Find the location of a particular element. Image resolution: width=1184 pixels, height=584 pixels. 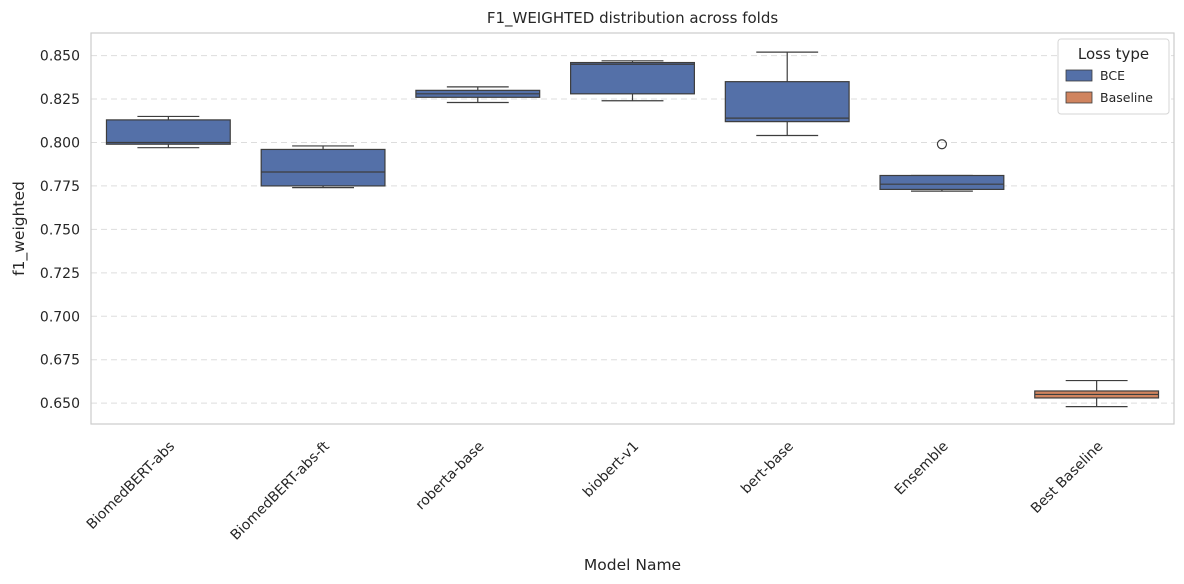

legend-label: BCE is located at coordinates (1112, 75).